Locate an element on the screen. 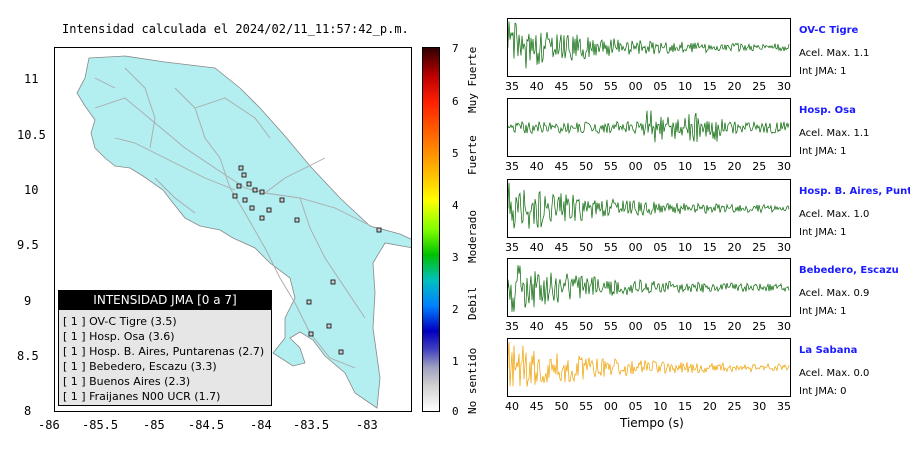  legend-item: [ 1 ] Hosp. B. Aires, Puntarenas (2.7) is located at coordinates (163, 351).